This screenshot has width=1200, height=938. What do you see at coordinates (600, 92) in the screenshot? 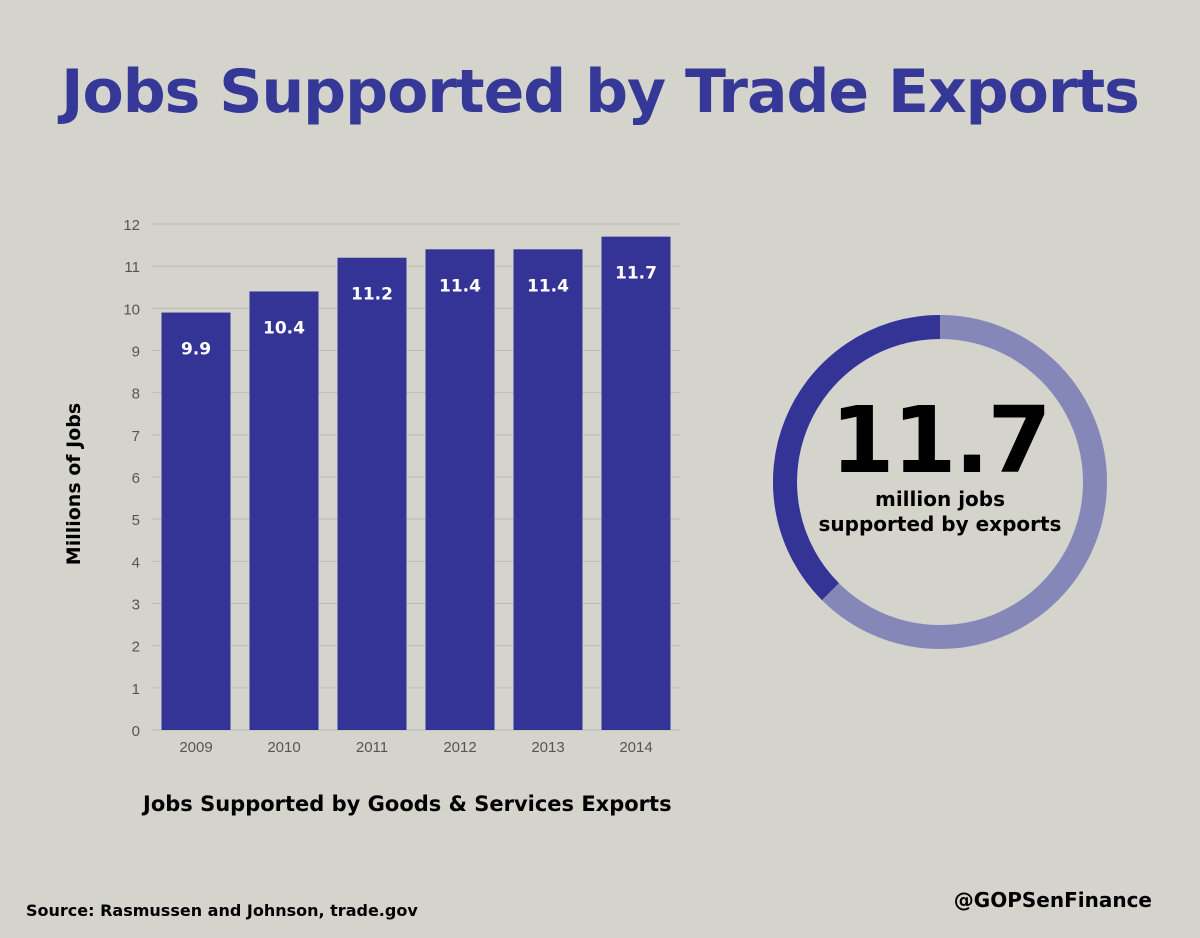
I see `page-title: Jobs Supported by Trade Exports` at bounding box center [600, 92].